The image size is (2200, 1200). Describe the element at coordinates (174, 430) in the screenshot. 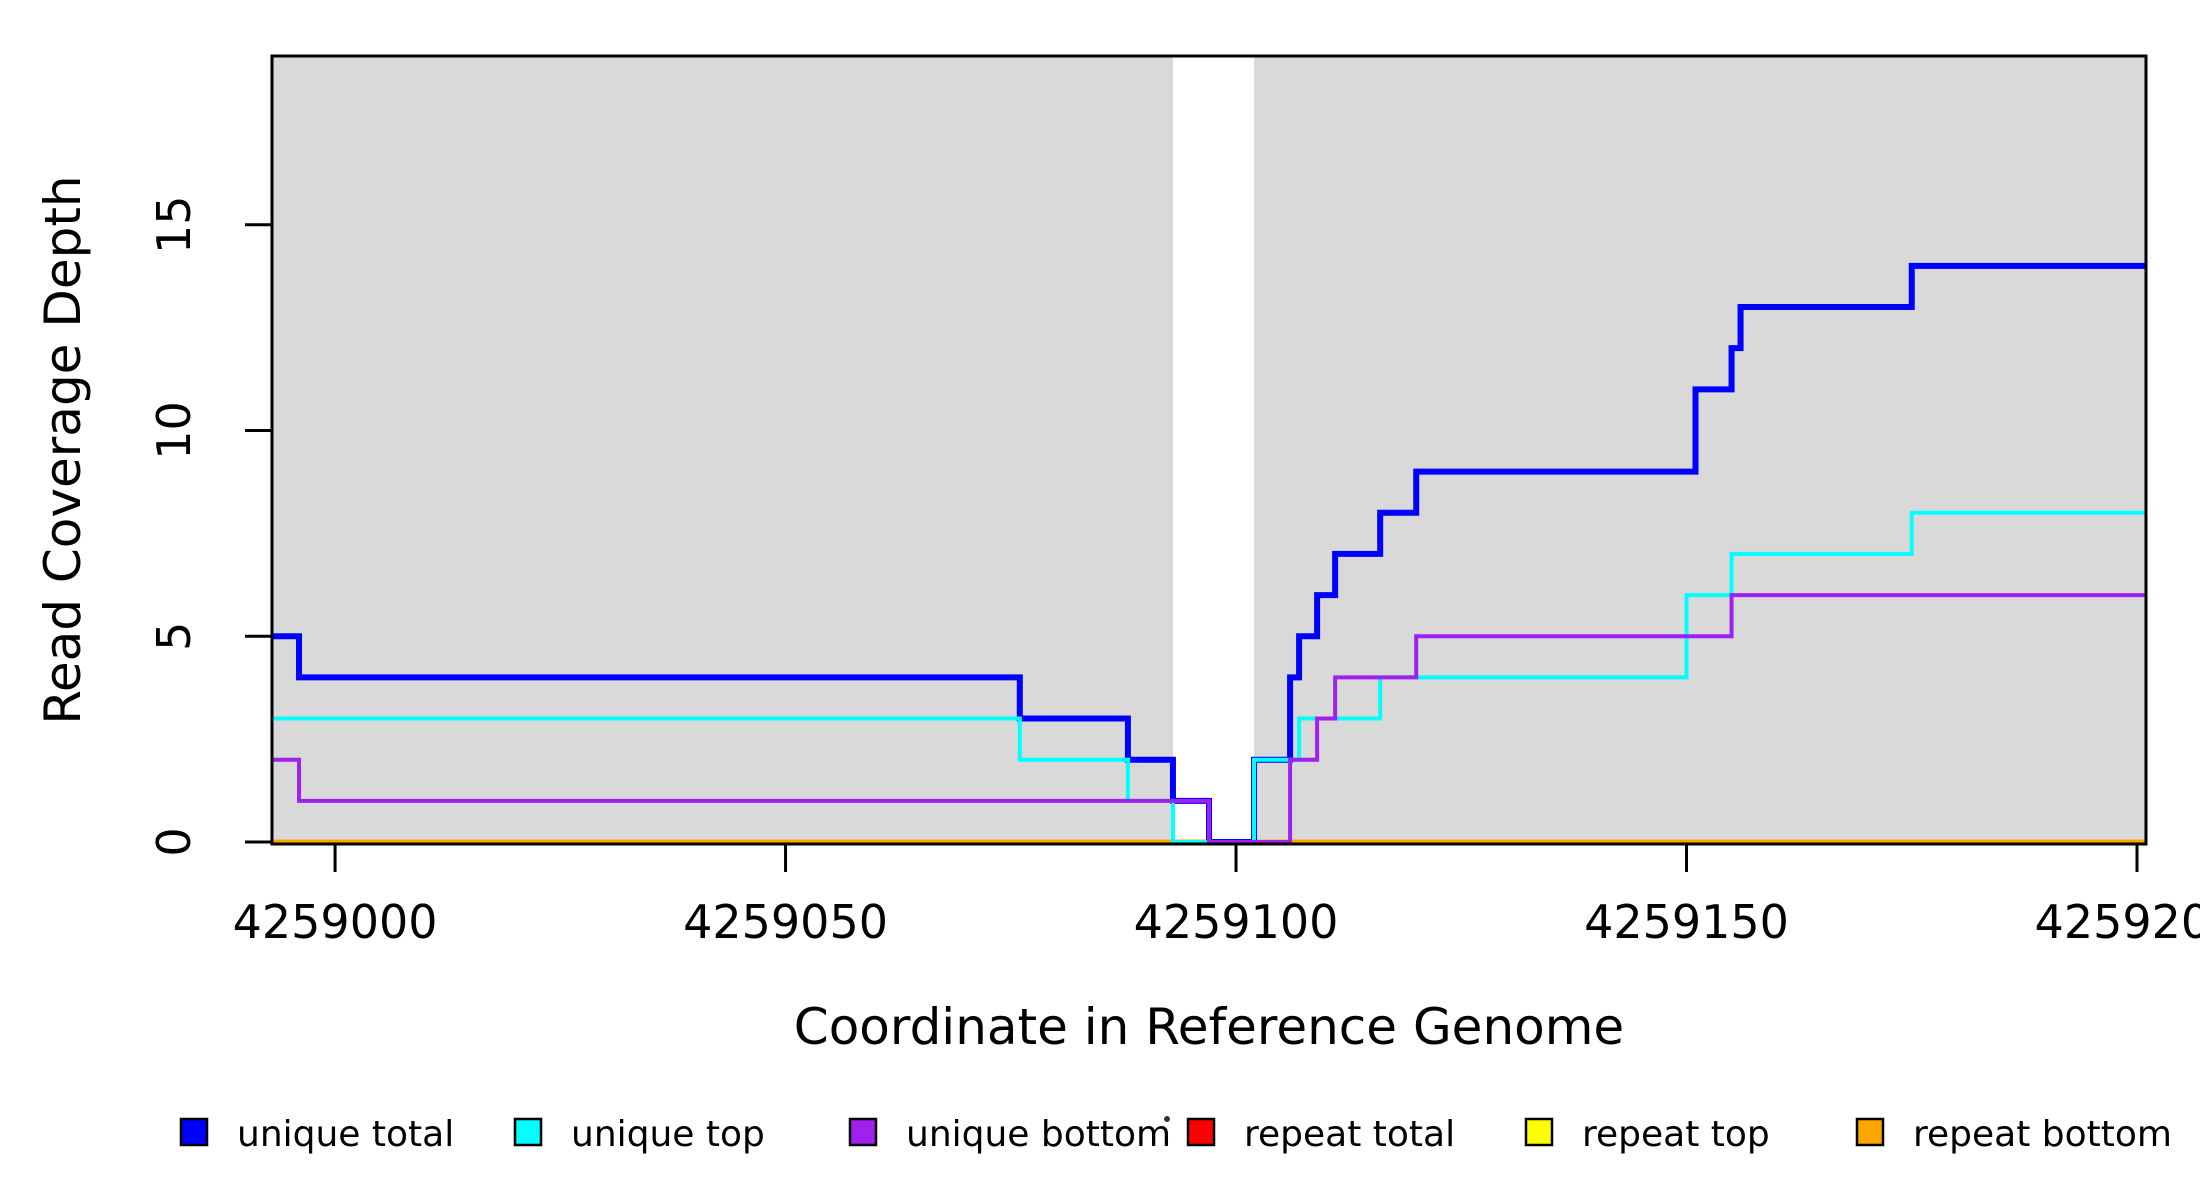

I see `y-tick-label: 10` at that location.